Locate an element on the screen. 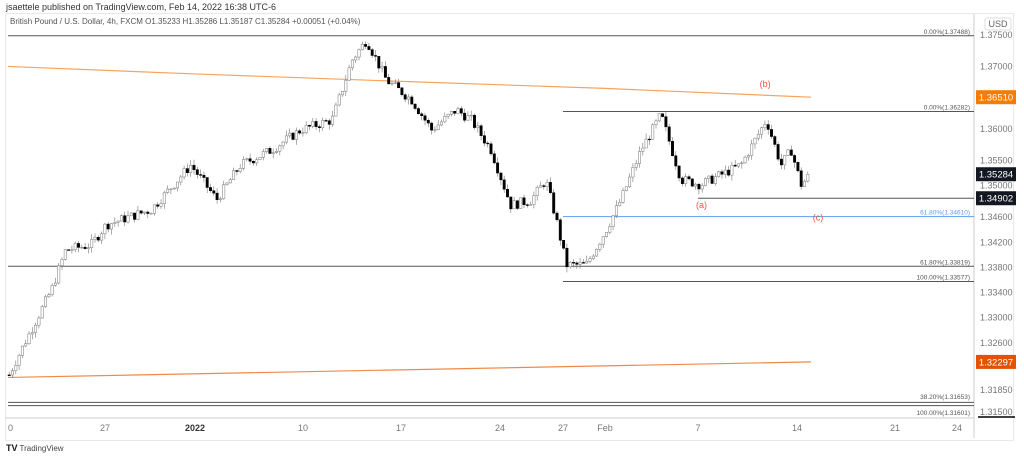 This screenshot has width=1024, height=458. y-tick-label: 1.36000 is located at coordinates (996, 129).